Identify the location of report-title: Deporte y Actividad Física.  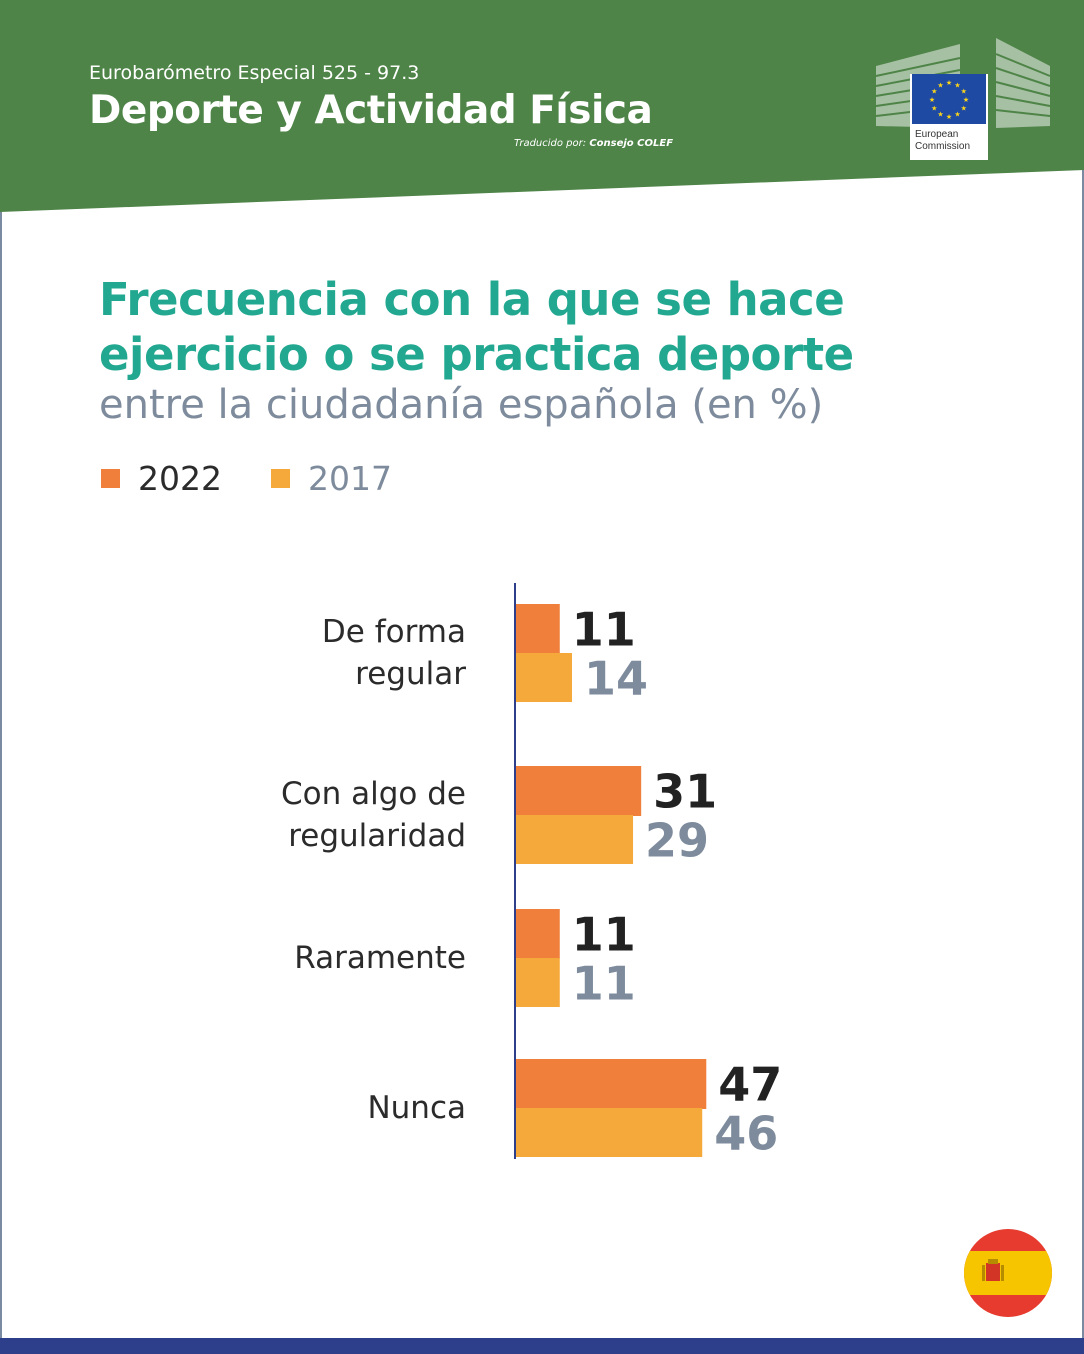
(371, 110).